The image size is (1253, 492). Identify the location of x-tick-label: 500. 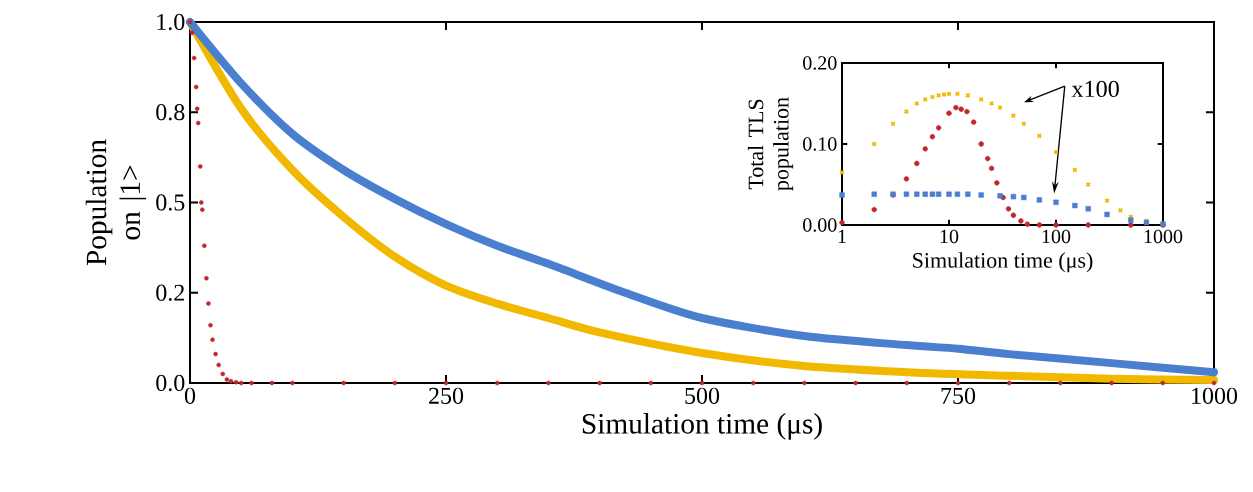
(702, 395).